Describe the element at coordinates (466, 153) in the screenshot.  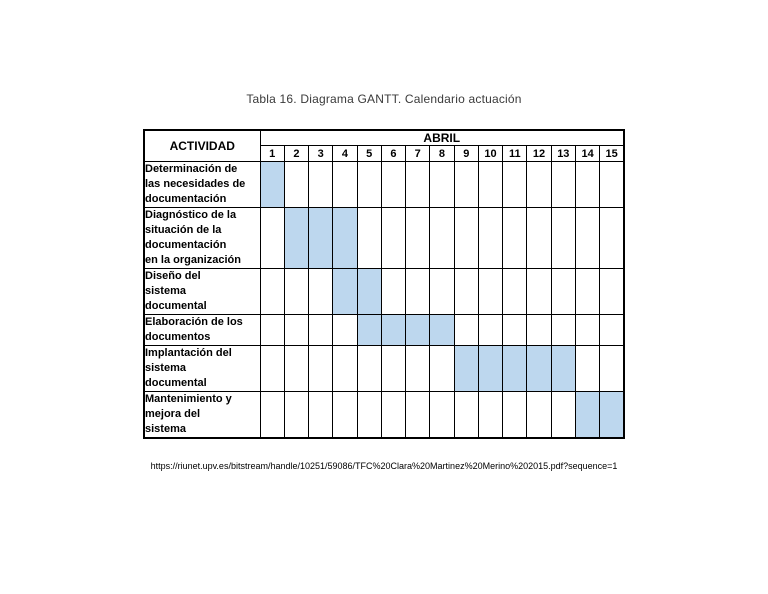
I see `day-header-9: 9` at that location.